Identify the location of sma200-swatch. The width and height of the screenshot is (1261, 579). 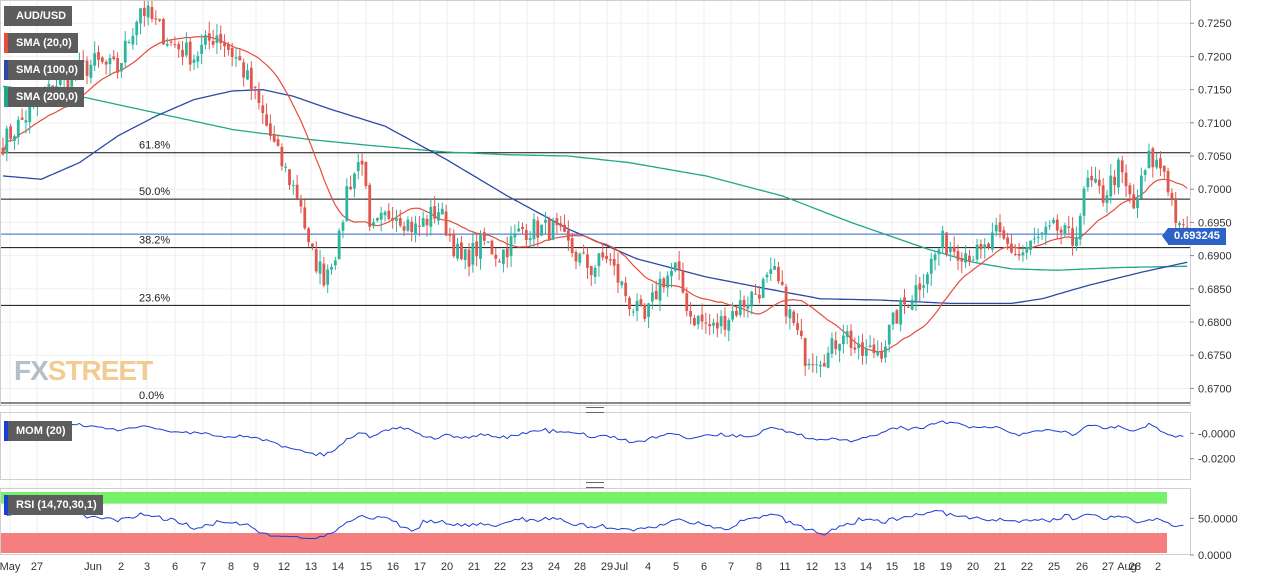
(6, 97).